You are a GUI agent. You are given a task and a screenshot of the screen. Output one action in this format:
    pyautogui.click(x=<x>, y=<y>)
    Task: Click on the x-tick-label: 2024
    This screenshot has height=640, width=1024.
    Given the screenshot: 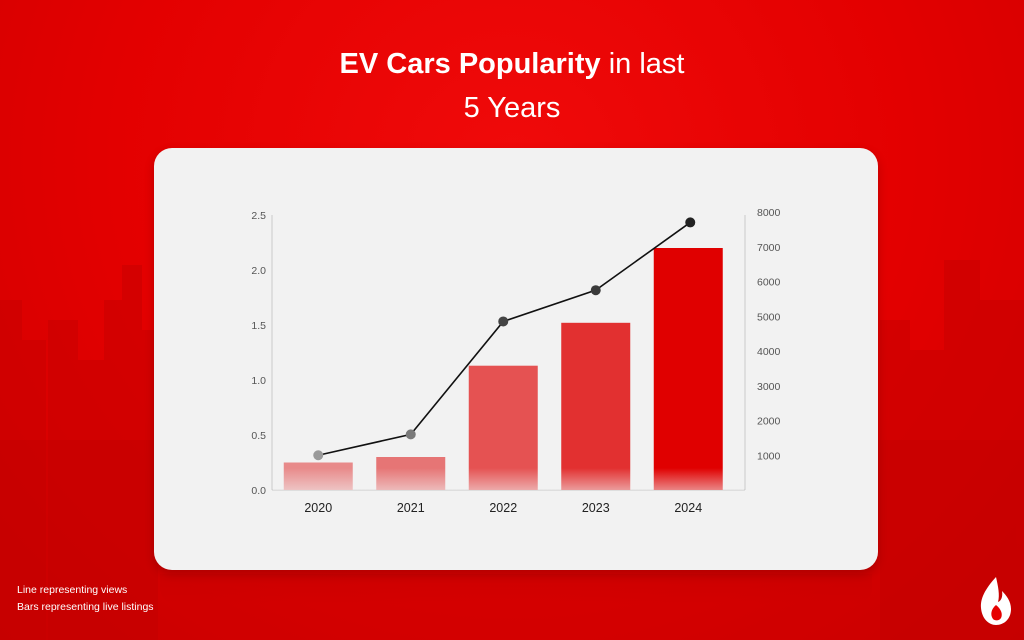 What is the action you would take?
    pyautogui.click(x=688, y=508)
    